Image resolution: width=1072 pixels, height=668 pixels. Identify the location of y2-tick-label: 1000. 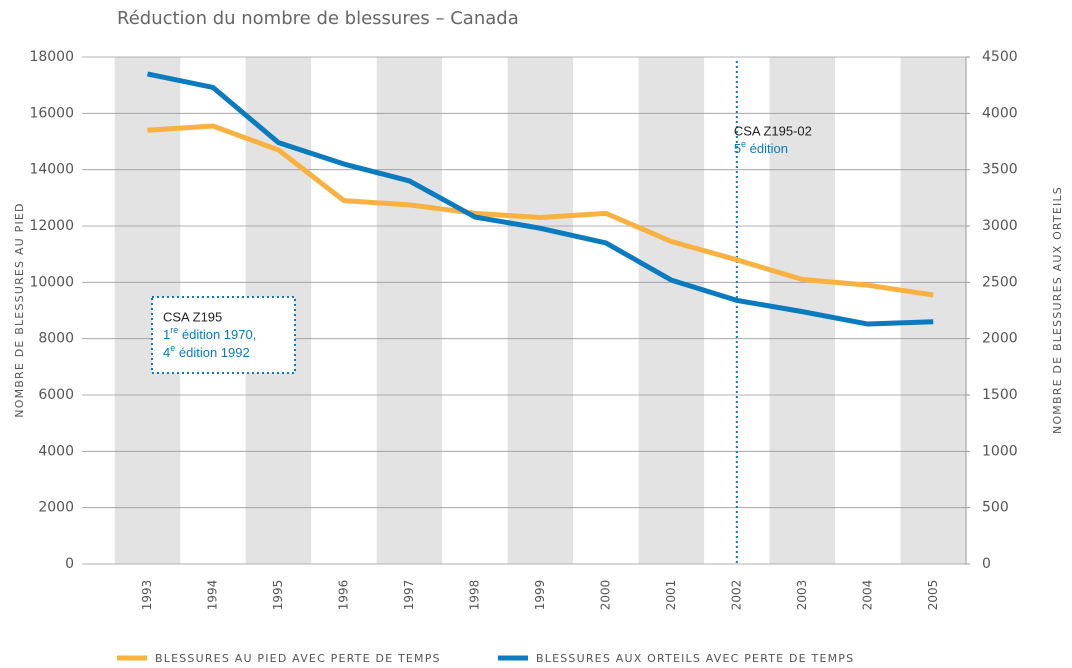
(1000, 451).